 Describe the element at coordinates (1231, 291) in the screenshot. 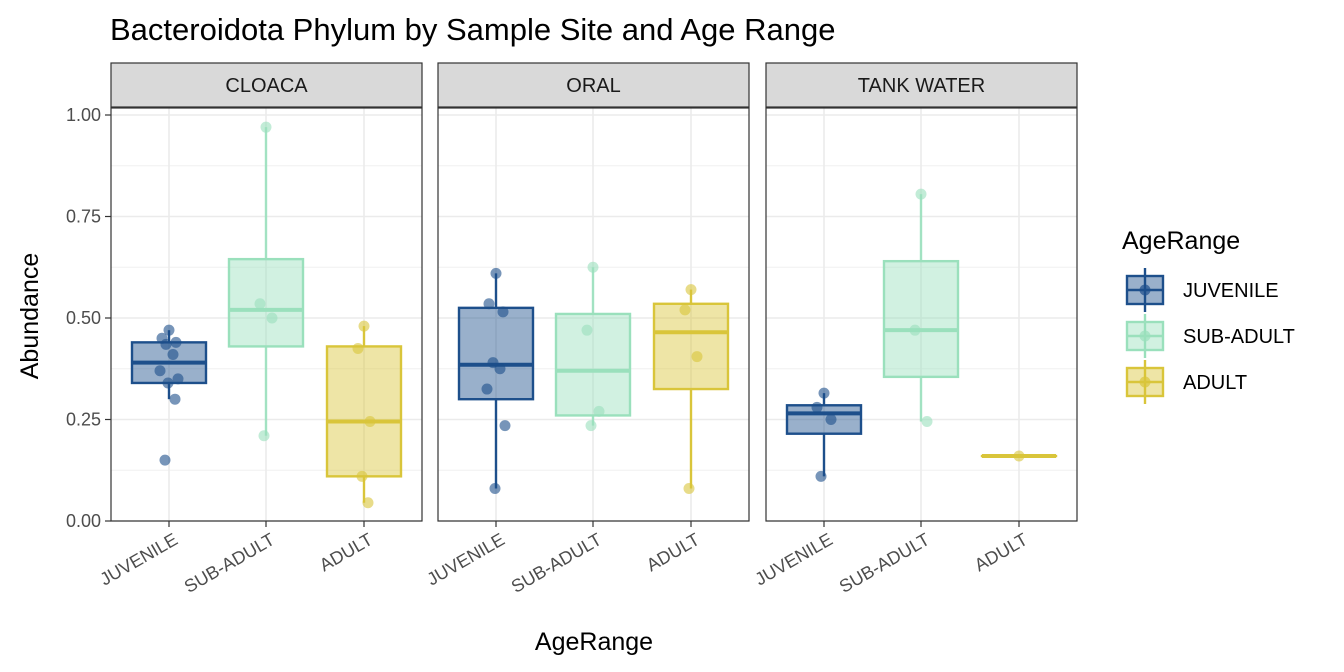

I see `legend-label: JUVENILE` at that location.